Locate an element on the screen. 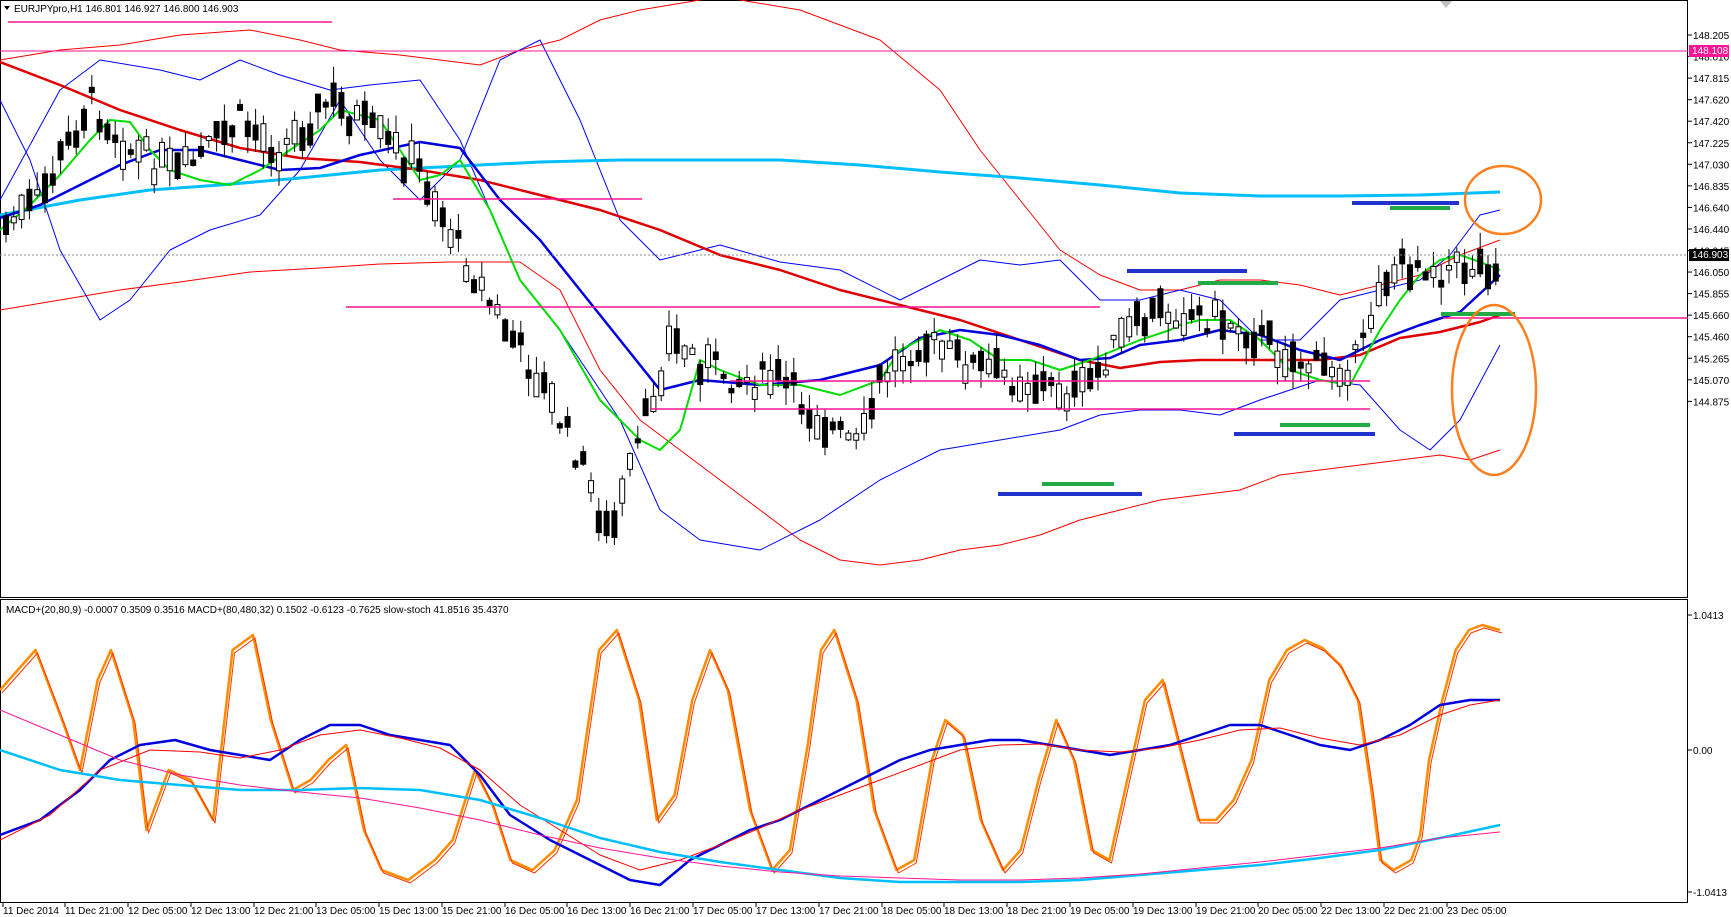  svg-text: 146.903 is located at coordinates (1710, 255).